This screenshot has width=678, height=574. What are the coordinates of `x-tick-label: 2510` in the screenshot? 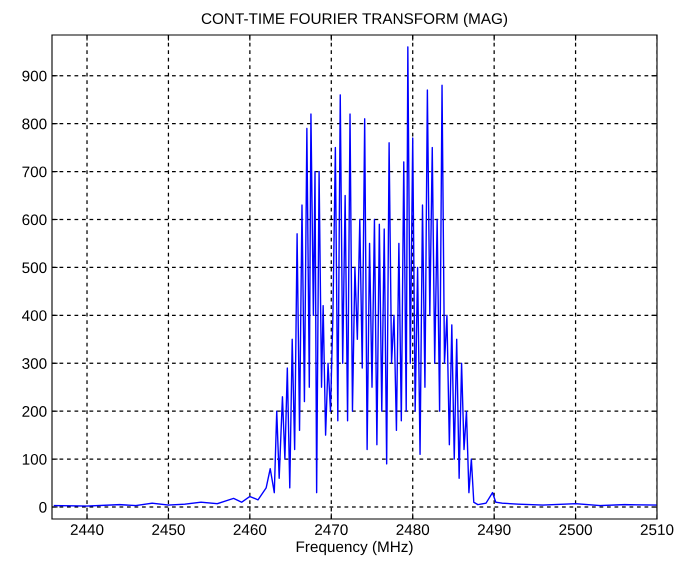 It's located at (657, 530).